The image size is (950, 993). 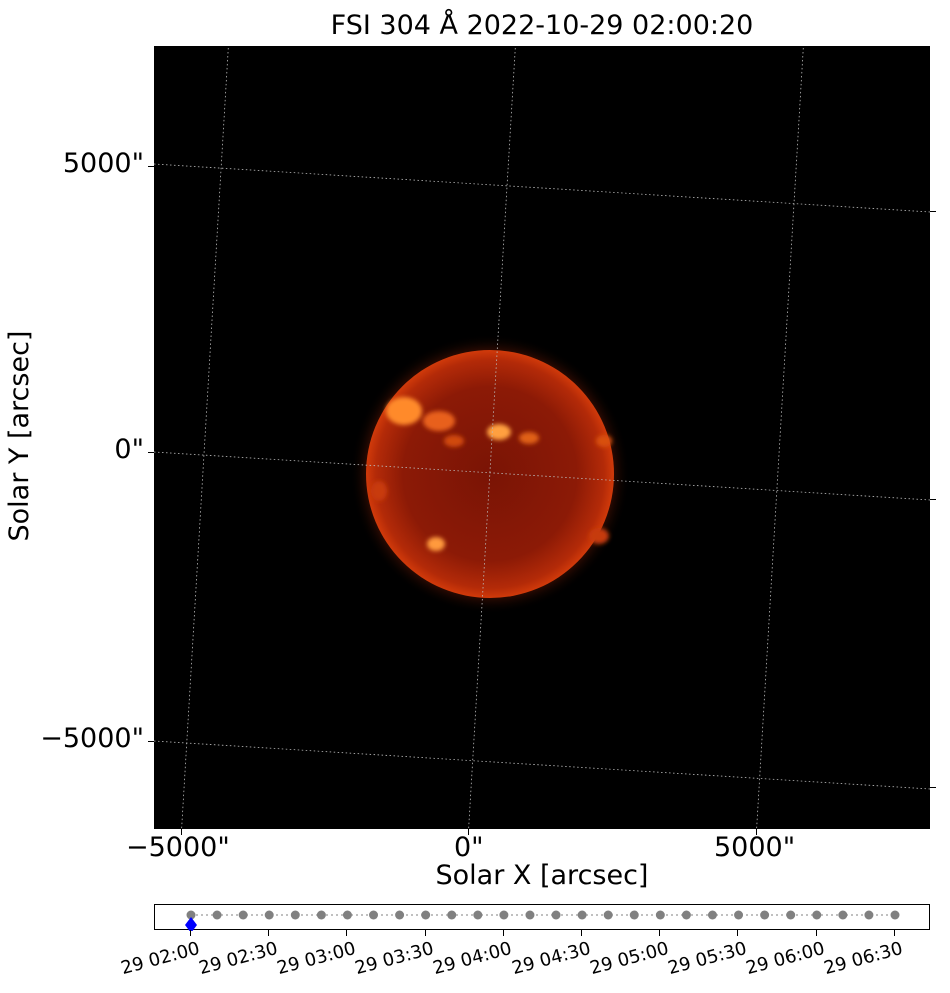 I want to click on y-axis-title: Solar Y [arcsec], so click(x=19, y=436).